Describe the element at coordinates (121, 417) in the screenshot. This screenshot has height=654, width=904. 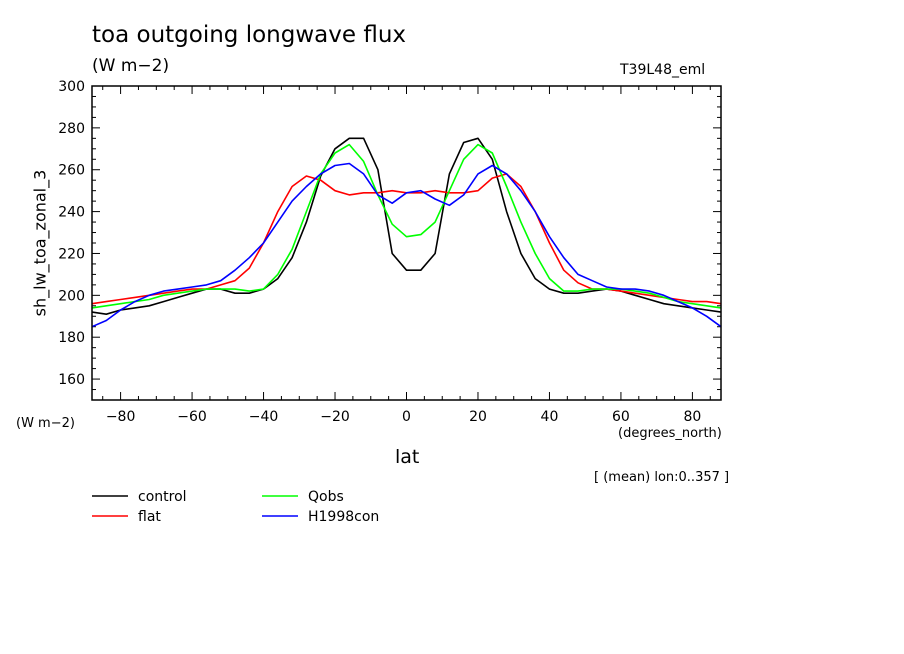
I see `x-tick-label: −80` at that location.